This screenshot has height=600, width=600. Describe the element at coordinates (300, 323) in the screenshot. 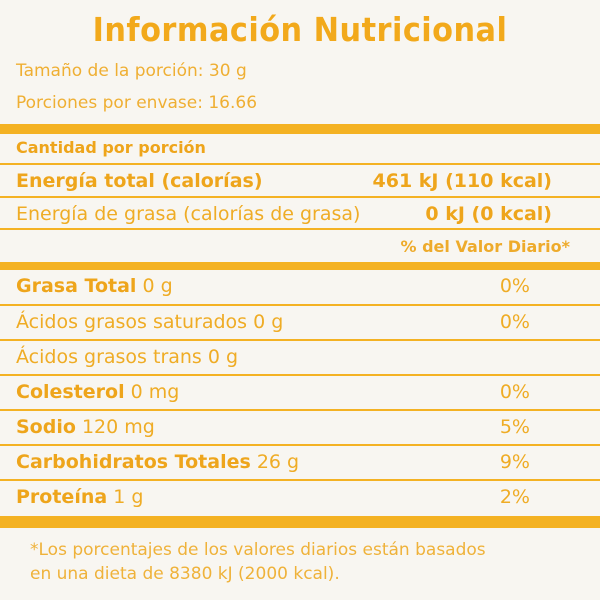

I see `nutrient-row-saturated: Ácidos grasos saturados 0 g 0%` at that location.